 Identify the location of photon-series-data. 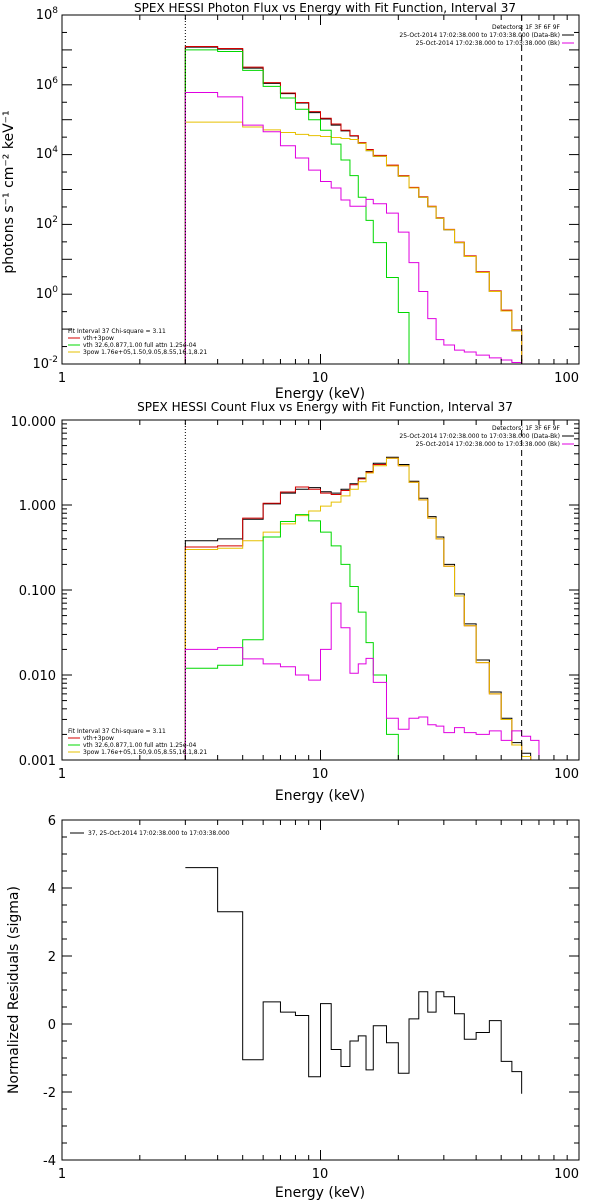
(353, 205).